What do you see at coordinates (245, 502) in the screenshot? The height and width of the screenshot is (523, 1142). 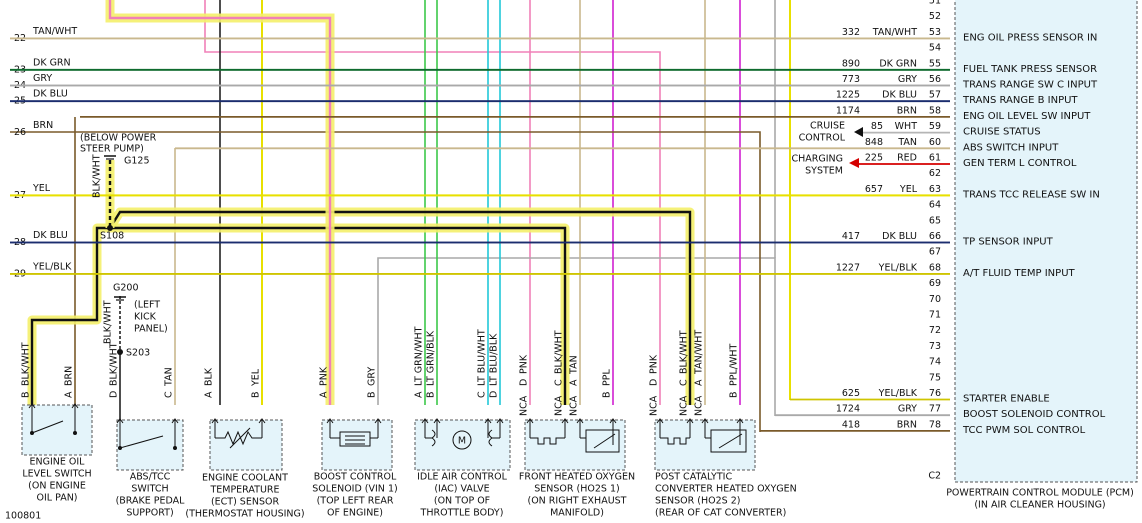 I see `component-name: (ECT) SENSOR` at bounding box center [245, 502].